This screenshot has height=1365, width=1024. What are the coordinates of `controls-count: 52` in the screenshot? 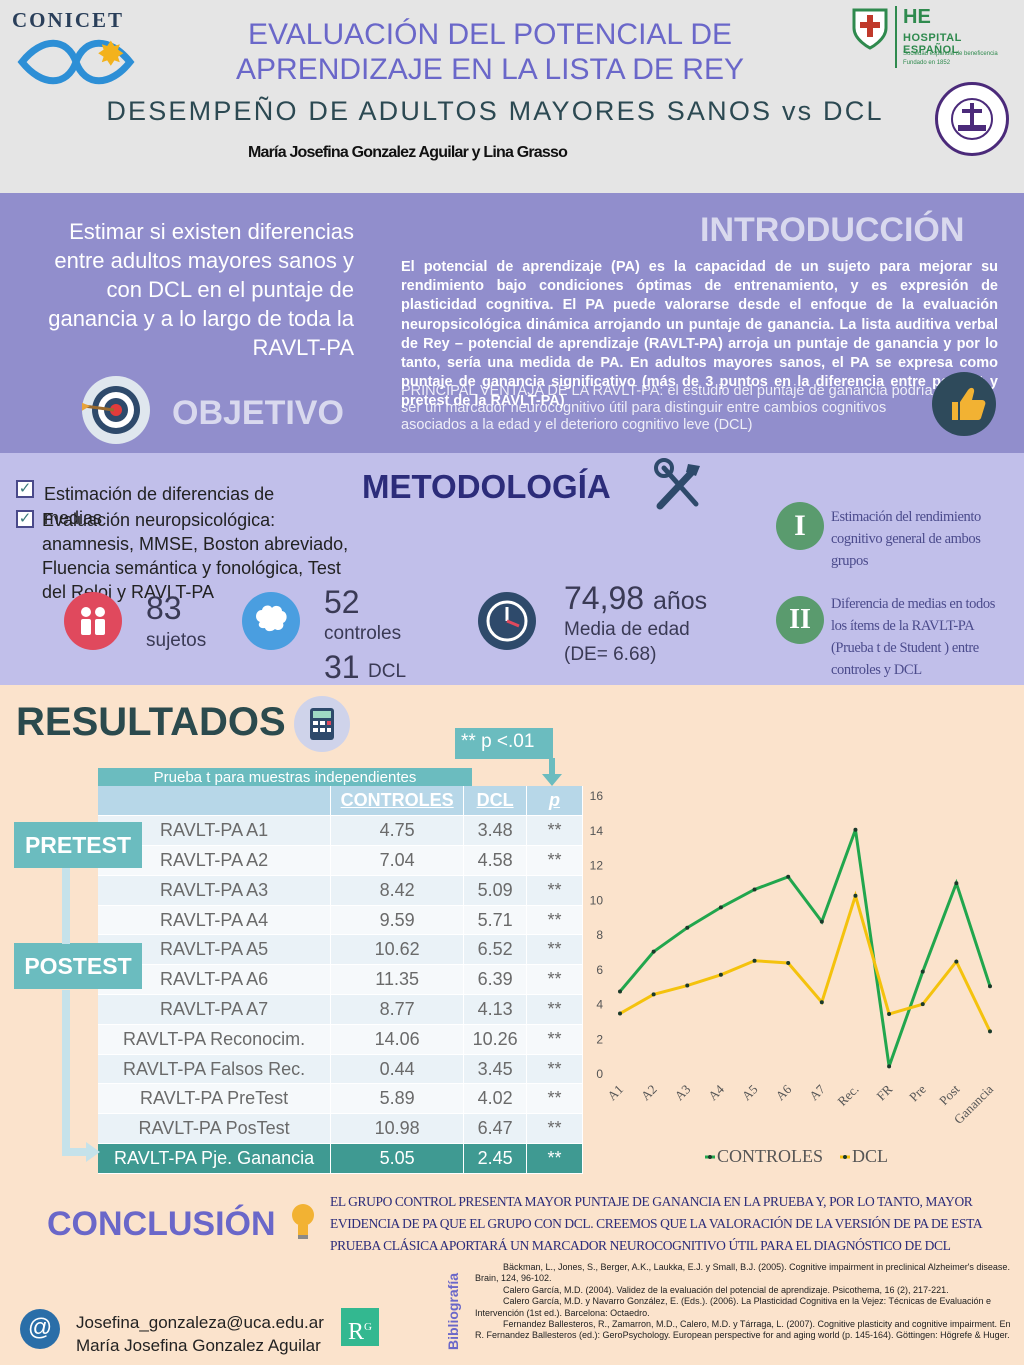 It's located at (342, 602).